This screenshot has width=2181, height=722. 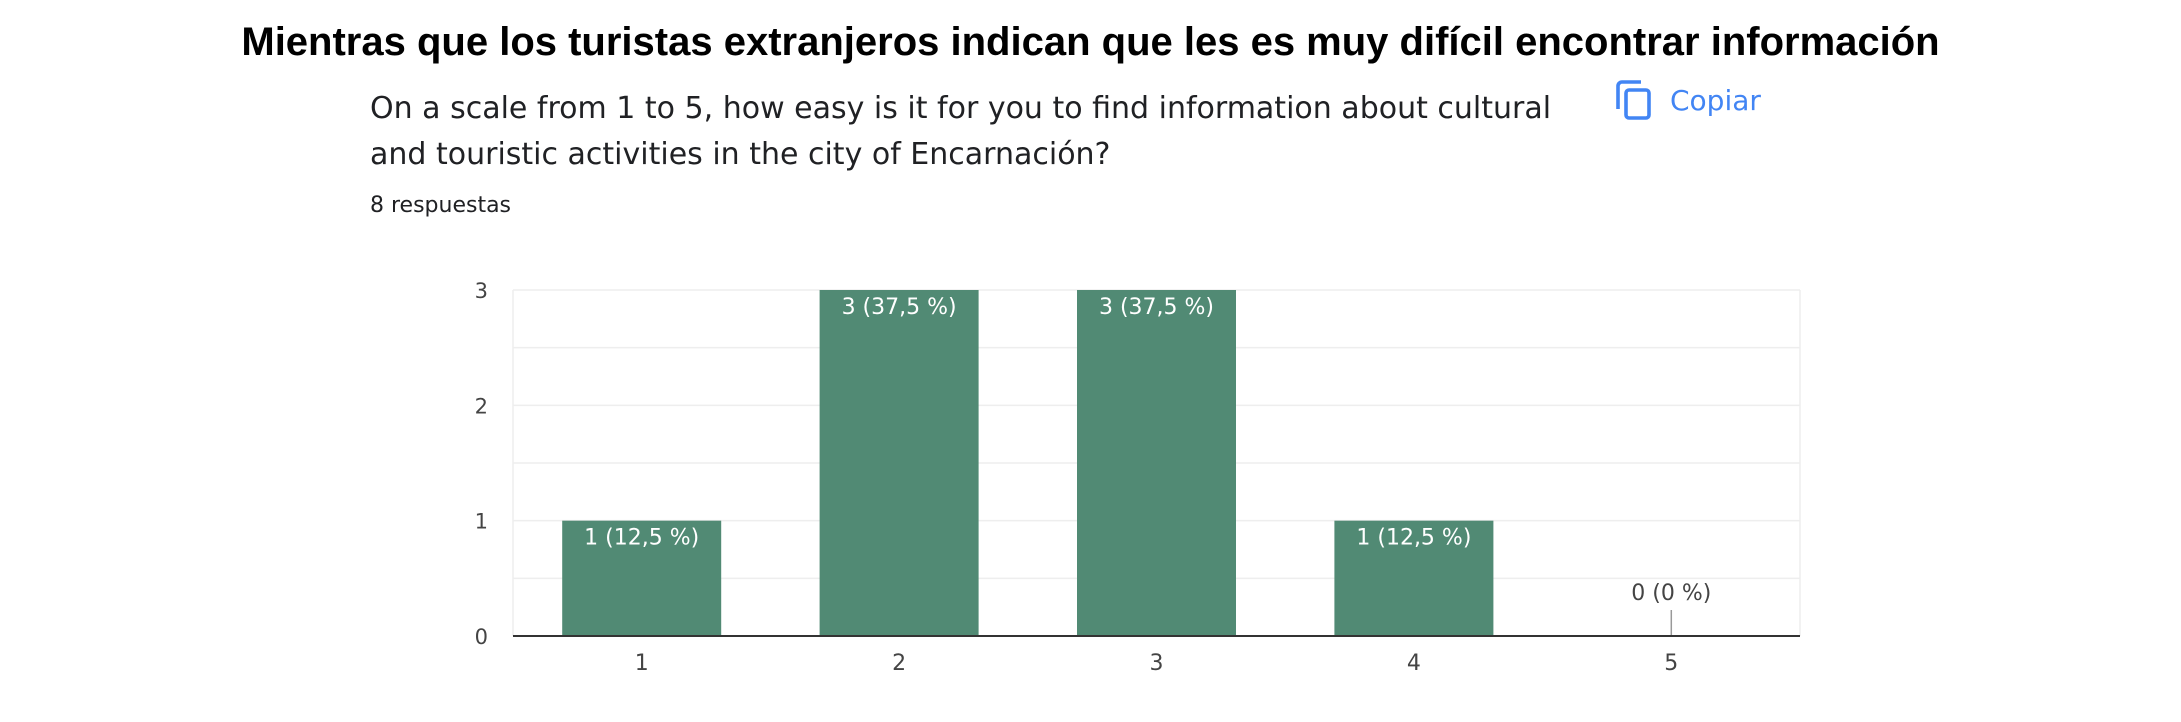 I want to click on y-tick-label: 0, so click(x=481, y=637).